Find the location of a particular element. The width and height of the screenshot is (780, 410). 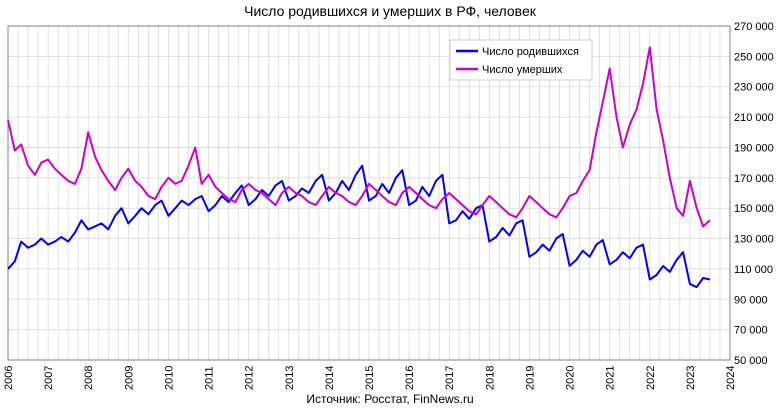

x-tick-label: 2012 is located at coordinates (250, 378).